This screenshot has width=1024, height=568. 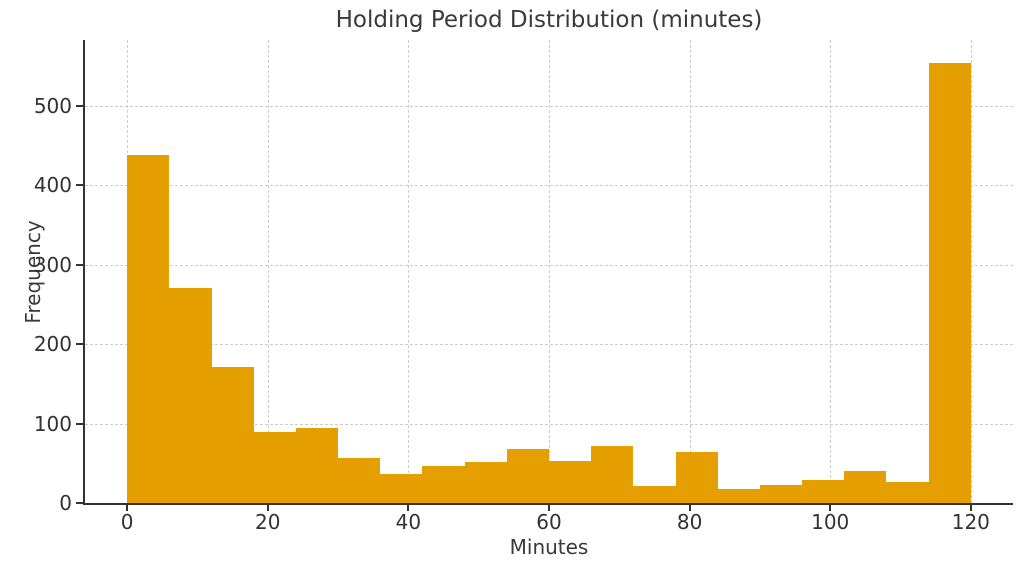 I want to click on y-tick-label: 0, so click(x=65, y=503).